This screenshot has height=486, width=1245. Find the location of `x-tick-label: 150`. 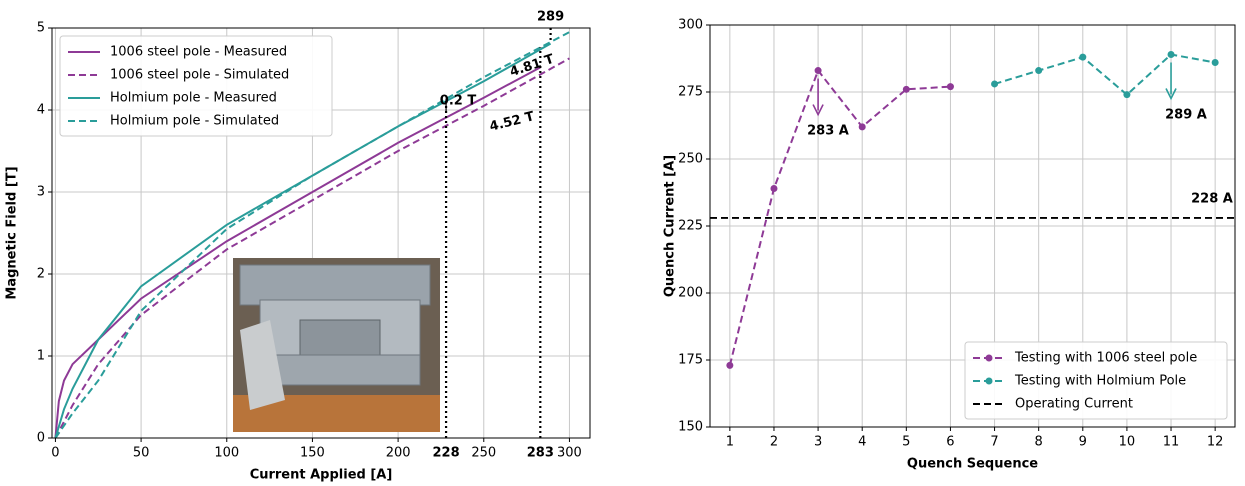

x-tick-label: 150 is located at coordinates (312, 453).